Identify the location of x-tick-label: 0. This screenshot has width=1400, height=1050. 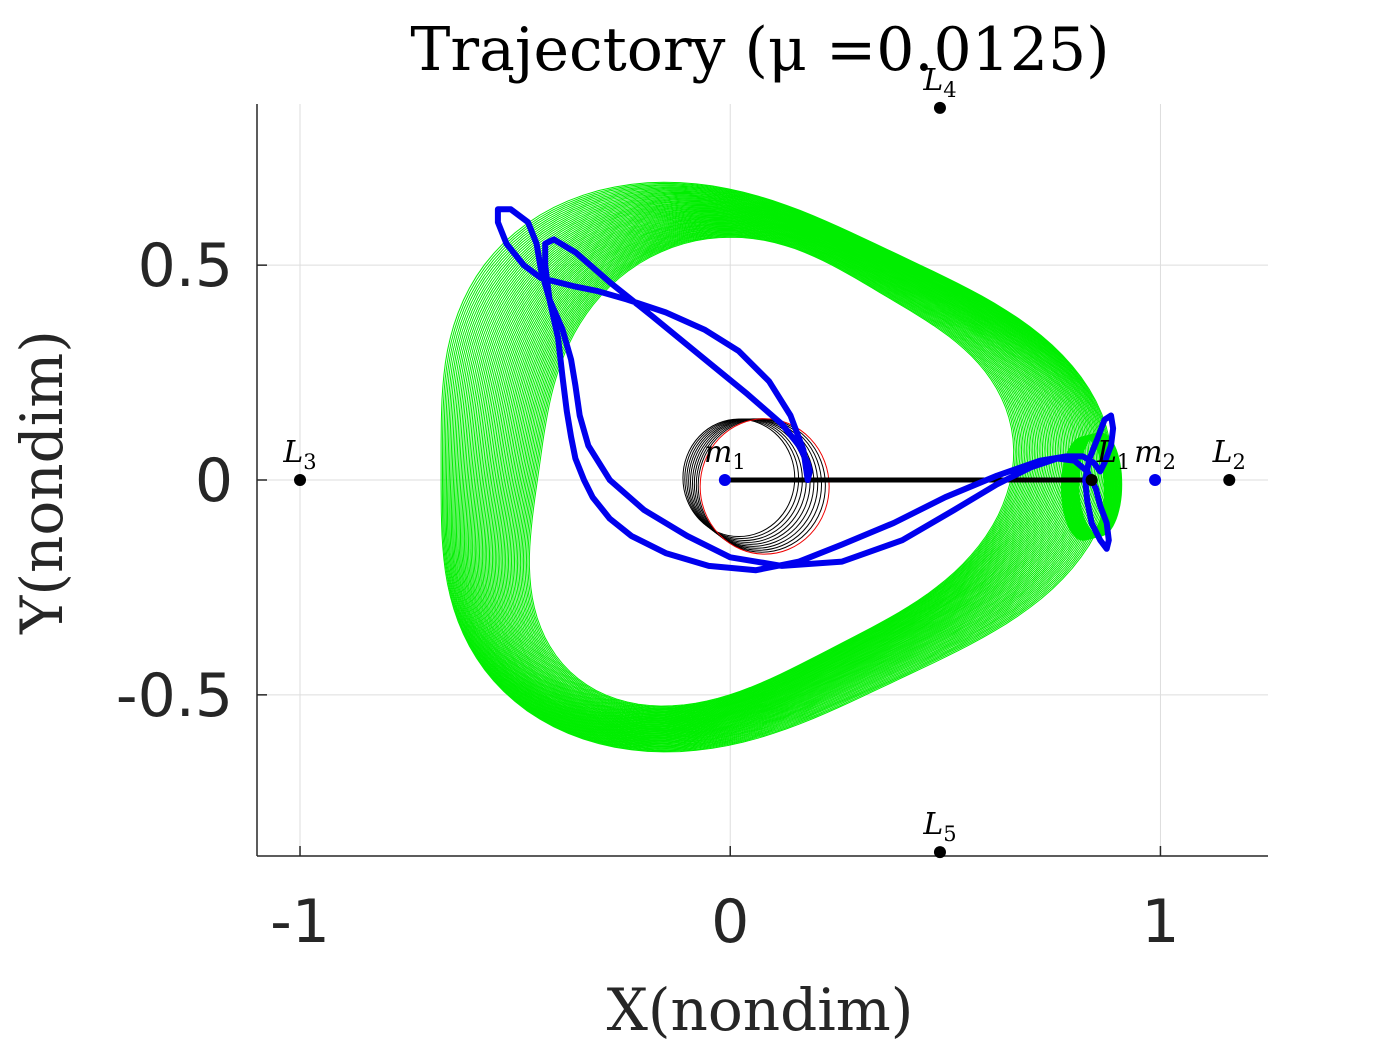
(730, 922).